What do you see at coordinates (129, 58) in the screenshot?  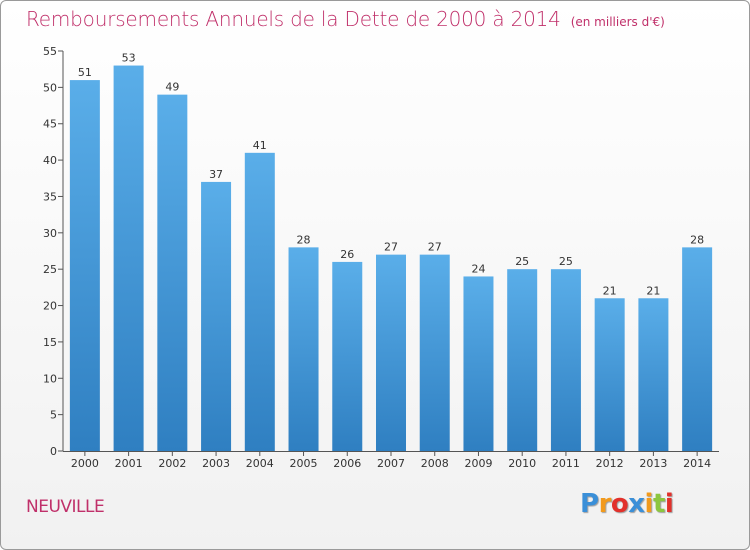 I see `bar-value-label: 53` at bounding box center [129, 58].